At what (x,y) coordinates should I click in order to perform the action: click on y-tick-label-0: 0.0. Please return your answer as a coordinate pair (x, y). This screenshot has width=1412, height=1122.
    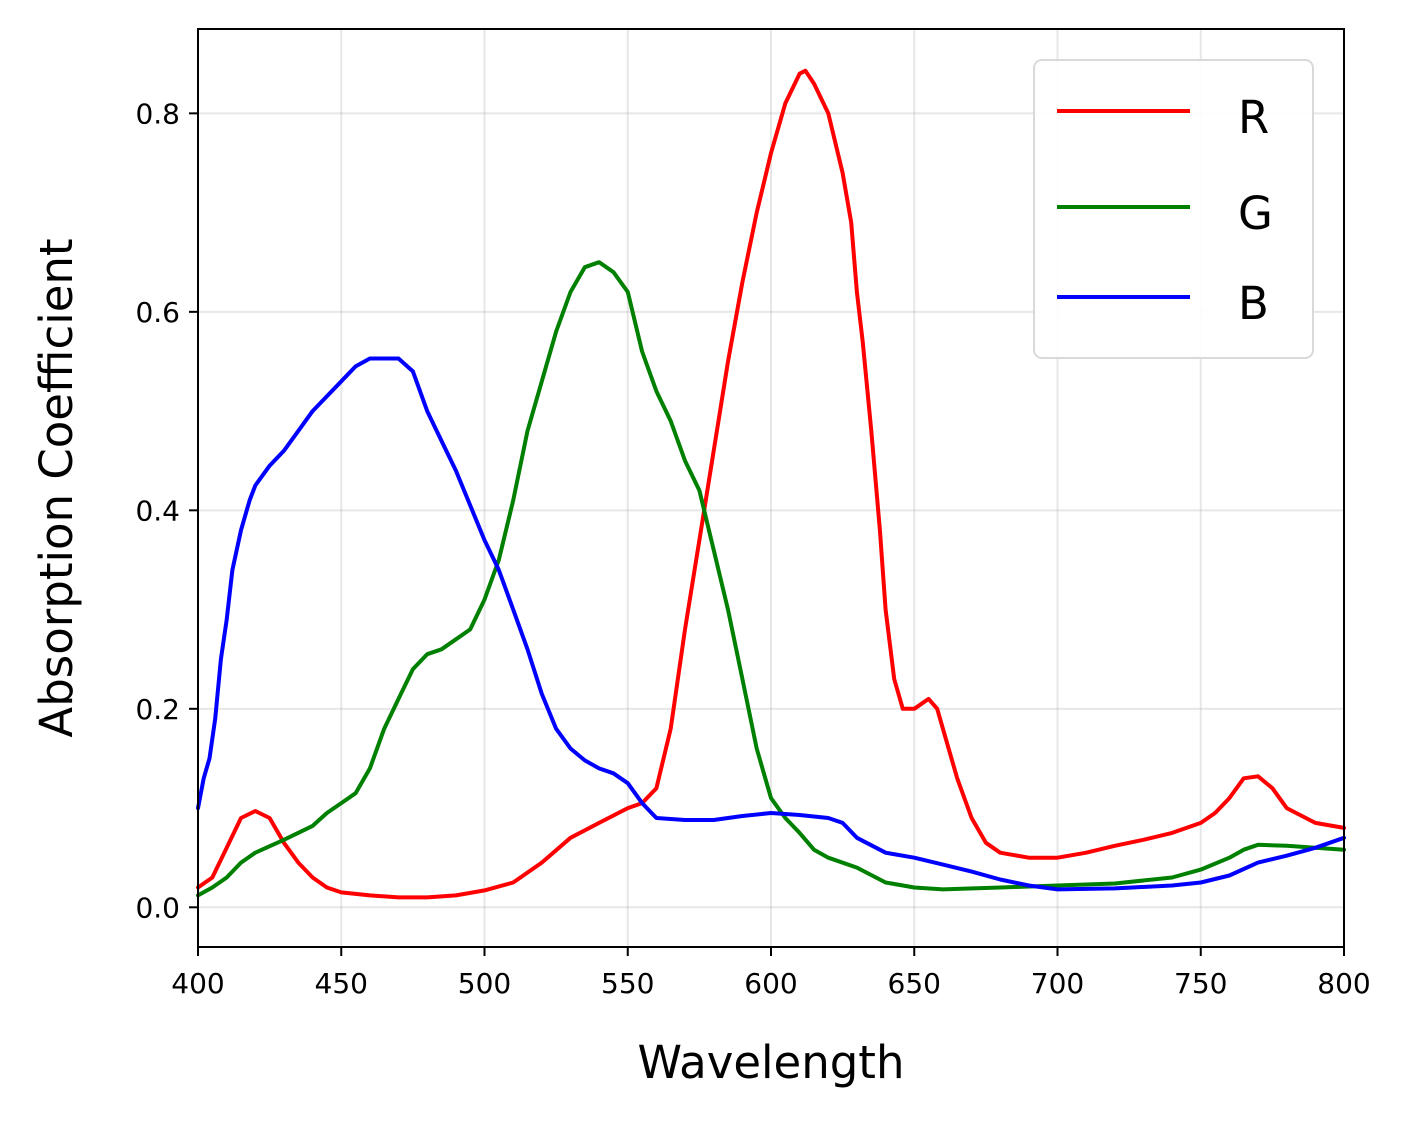
    Looking at the image, I should click on (157, 907).